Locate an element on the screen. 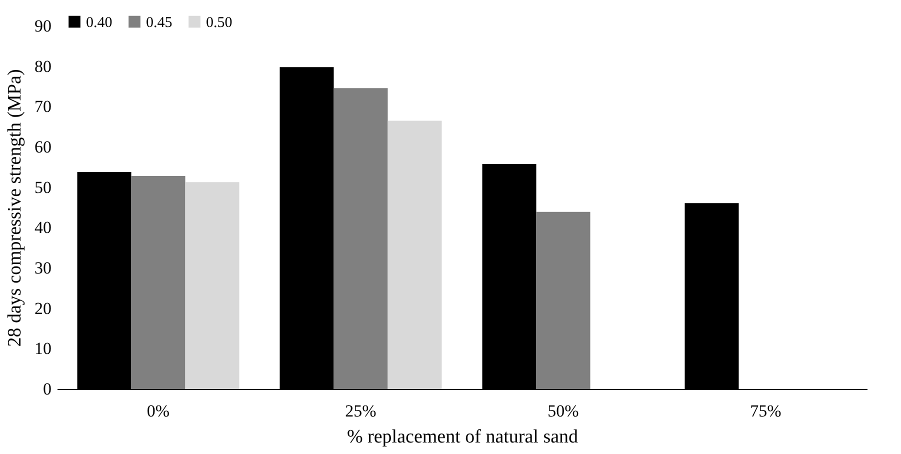  legend-label: 0.50 is located at coordinates (219, 22).